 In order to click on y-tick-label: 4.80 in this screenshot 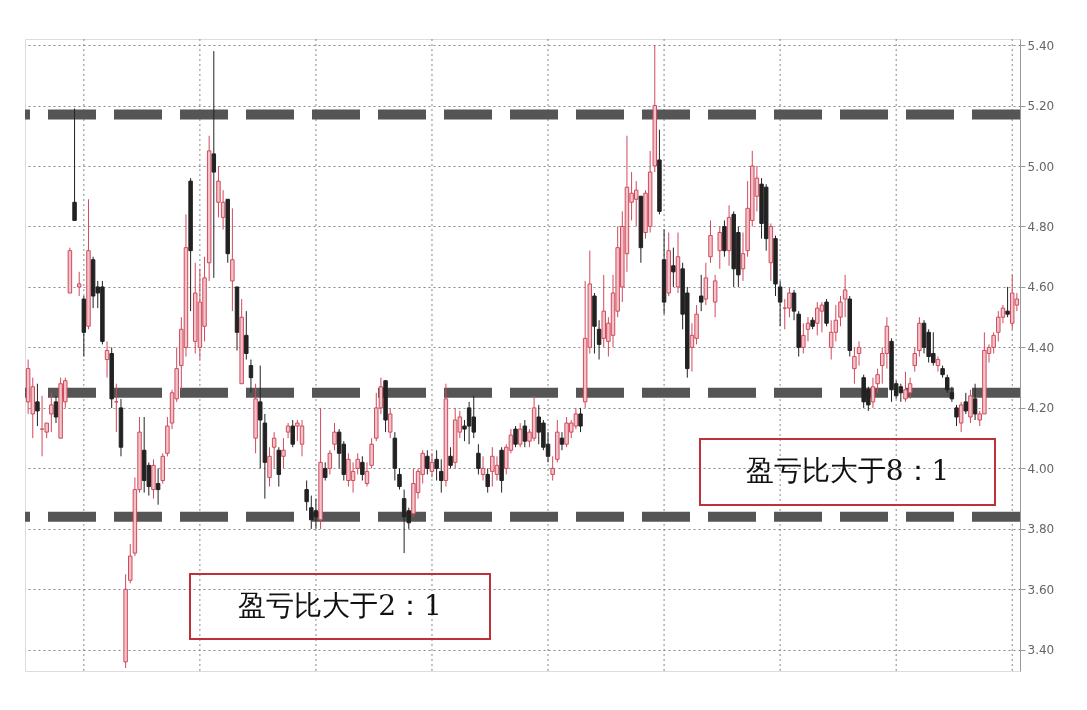, I will do `click(1041, 226)`.